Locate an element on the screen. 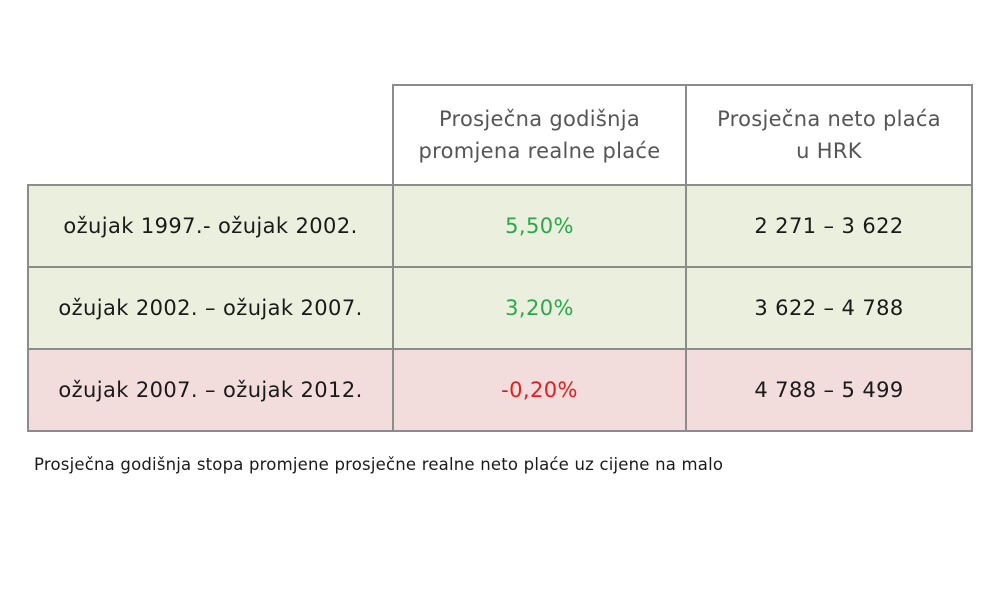 This screenshot has height=590, width=1000. header-change-label: Prosječna godišnja promjena realne plaće is located at coordinates (540, 135).